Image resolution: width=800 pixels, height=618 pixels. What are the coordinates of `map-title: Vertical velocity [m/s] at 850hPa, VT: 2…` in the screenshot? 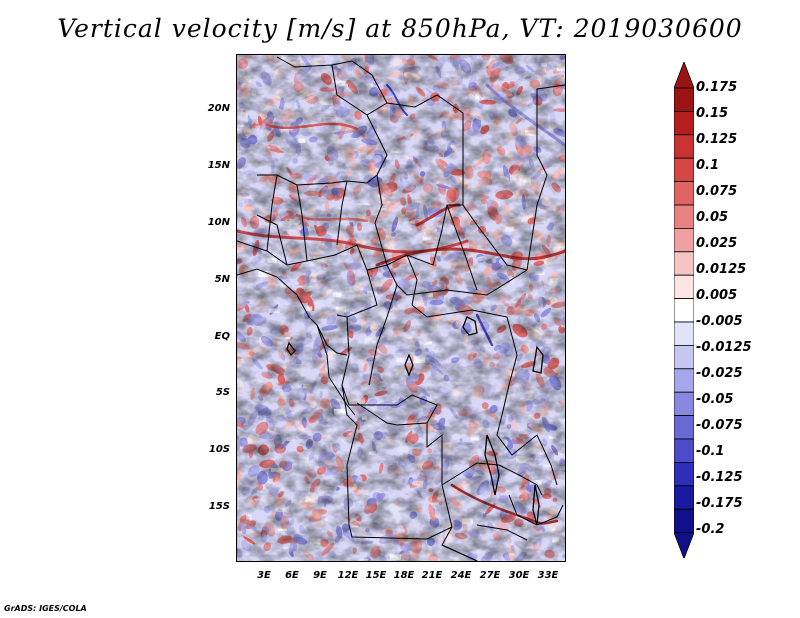 It's located at (400, 28).